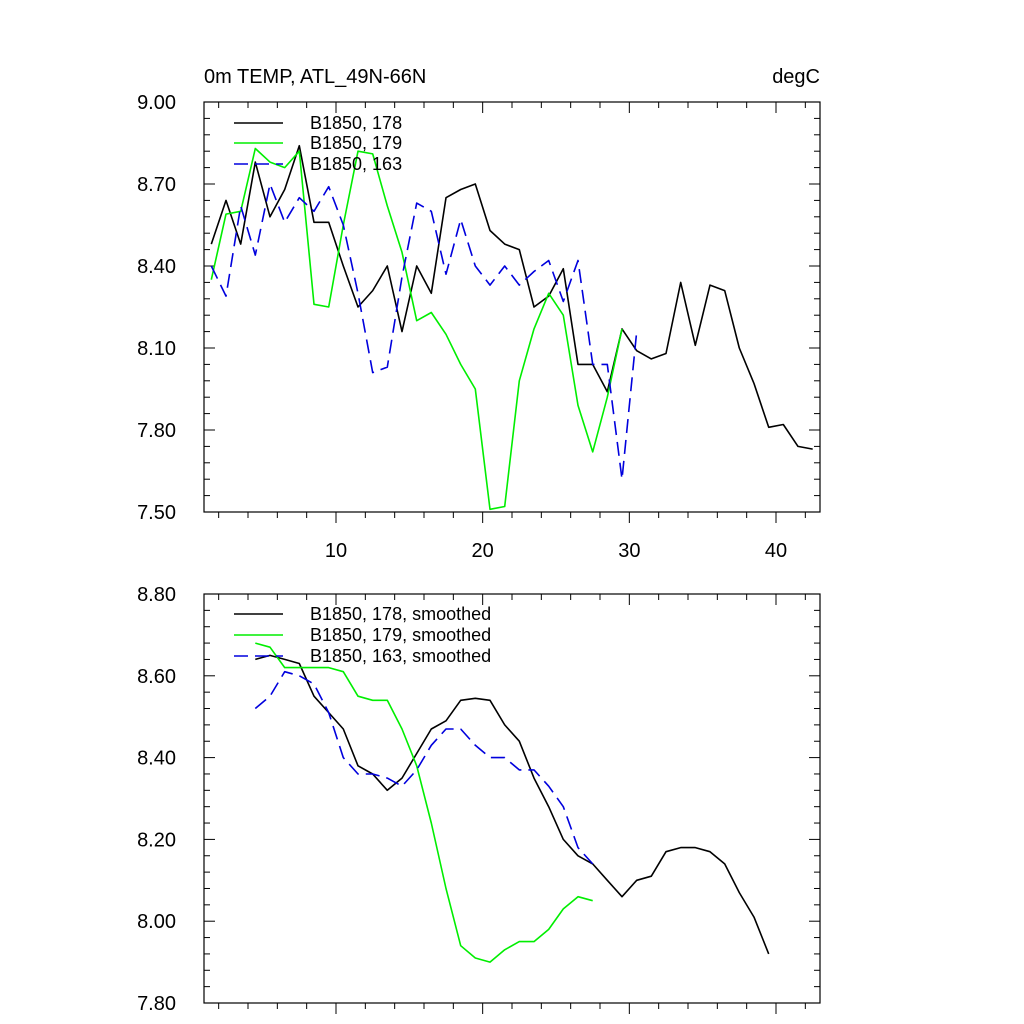  I want to click on y-tick-label: 9.00, so click(156, 103).